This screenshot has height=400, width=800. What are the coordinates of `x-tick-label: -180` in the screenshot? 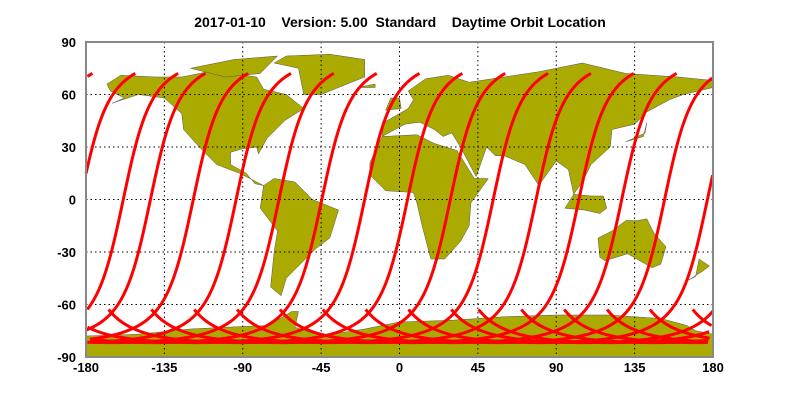 It's located at (86, 367).